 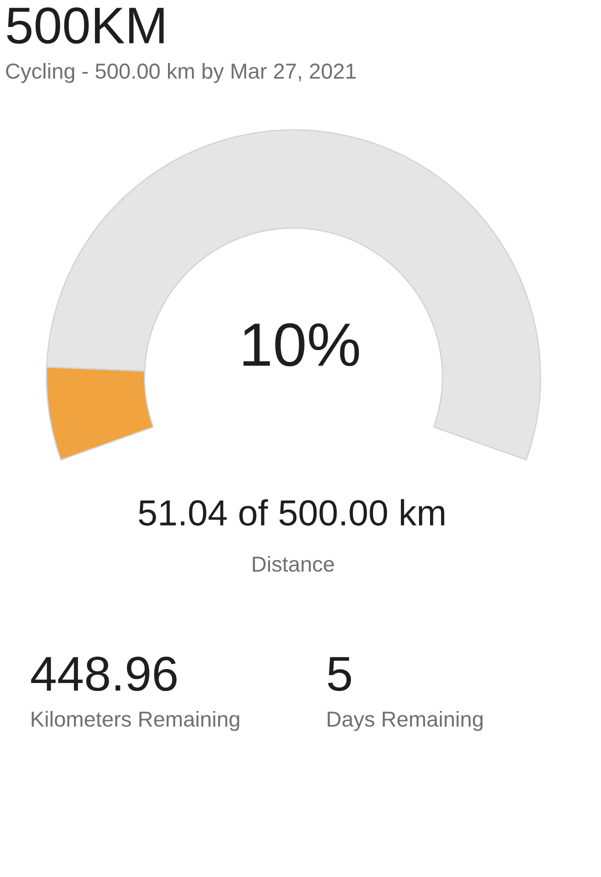 I want to click on text: 448.96, so click(x=104, y=674).